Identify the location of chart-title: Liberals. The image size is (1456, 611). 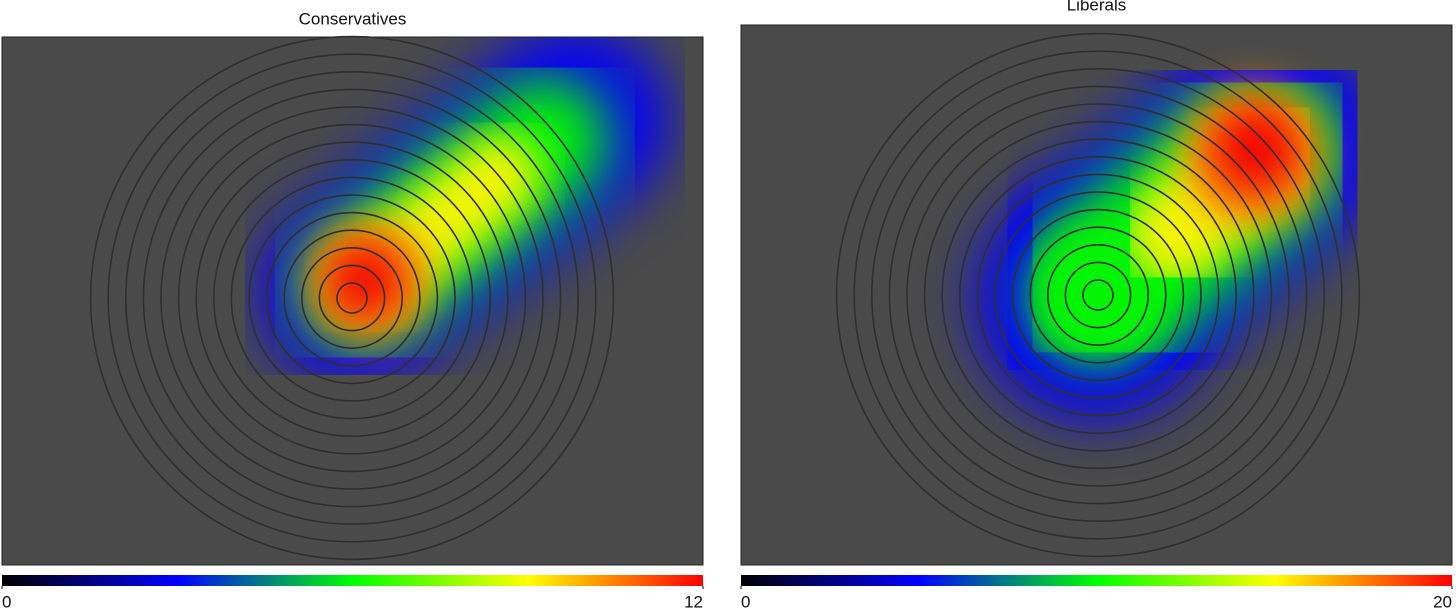
(1097, 7).